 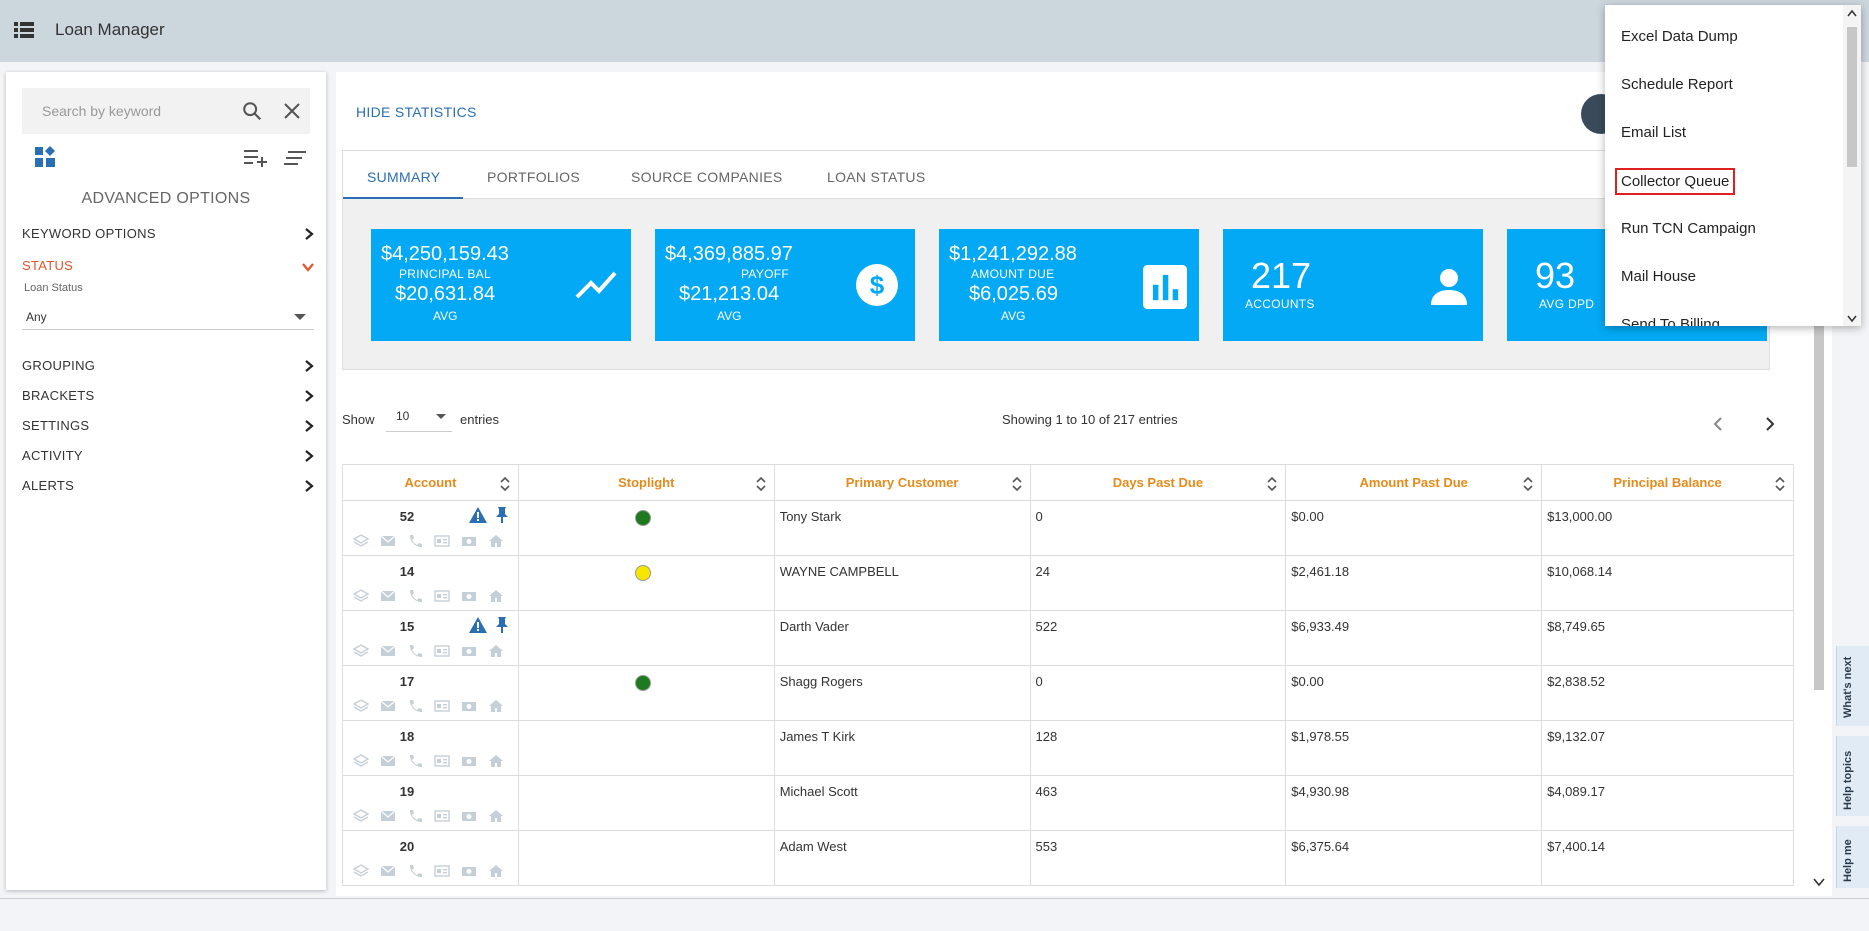 What do you see at coordinates (1770, 424) in the screenshot?
I see `chevron-right-icon` at bounding box center [1770, 424].